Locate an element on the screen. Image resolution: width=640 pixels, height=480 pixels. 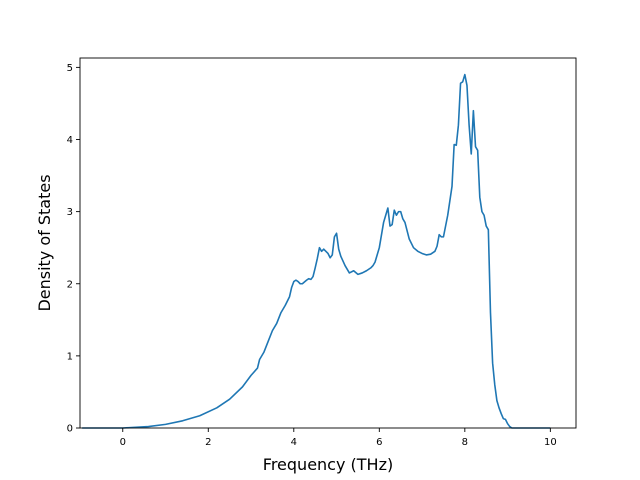
x-tick-label: 10 is located at coordinates (550, 442).